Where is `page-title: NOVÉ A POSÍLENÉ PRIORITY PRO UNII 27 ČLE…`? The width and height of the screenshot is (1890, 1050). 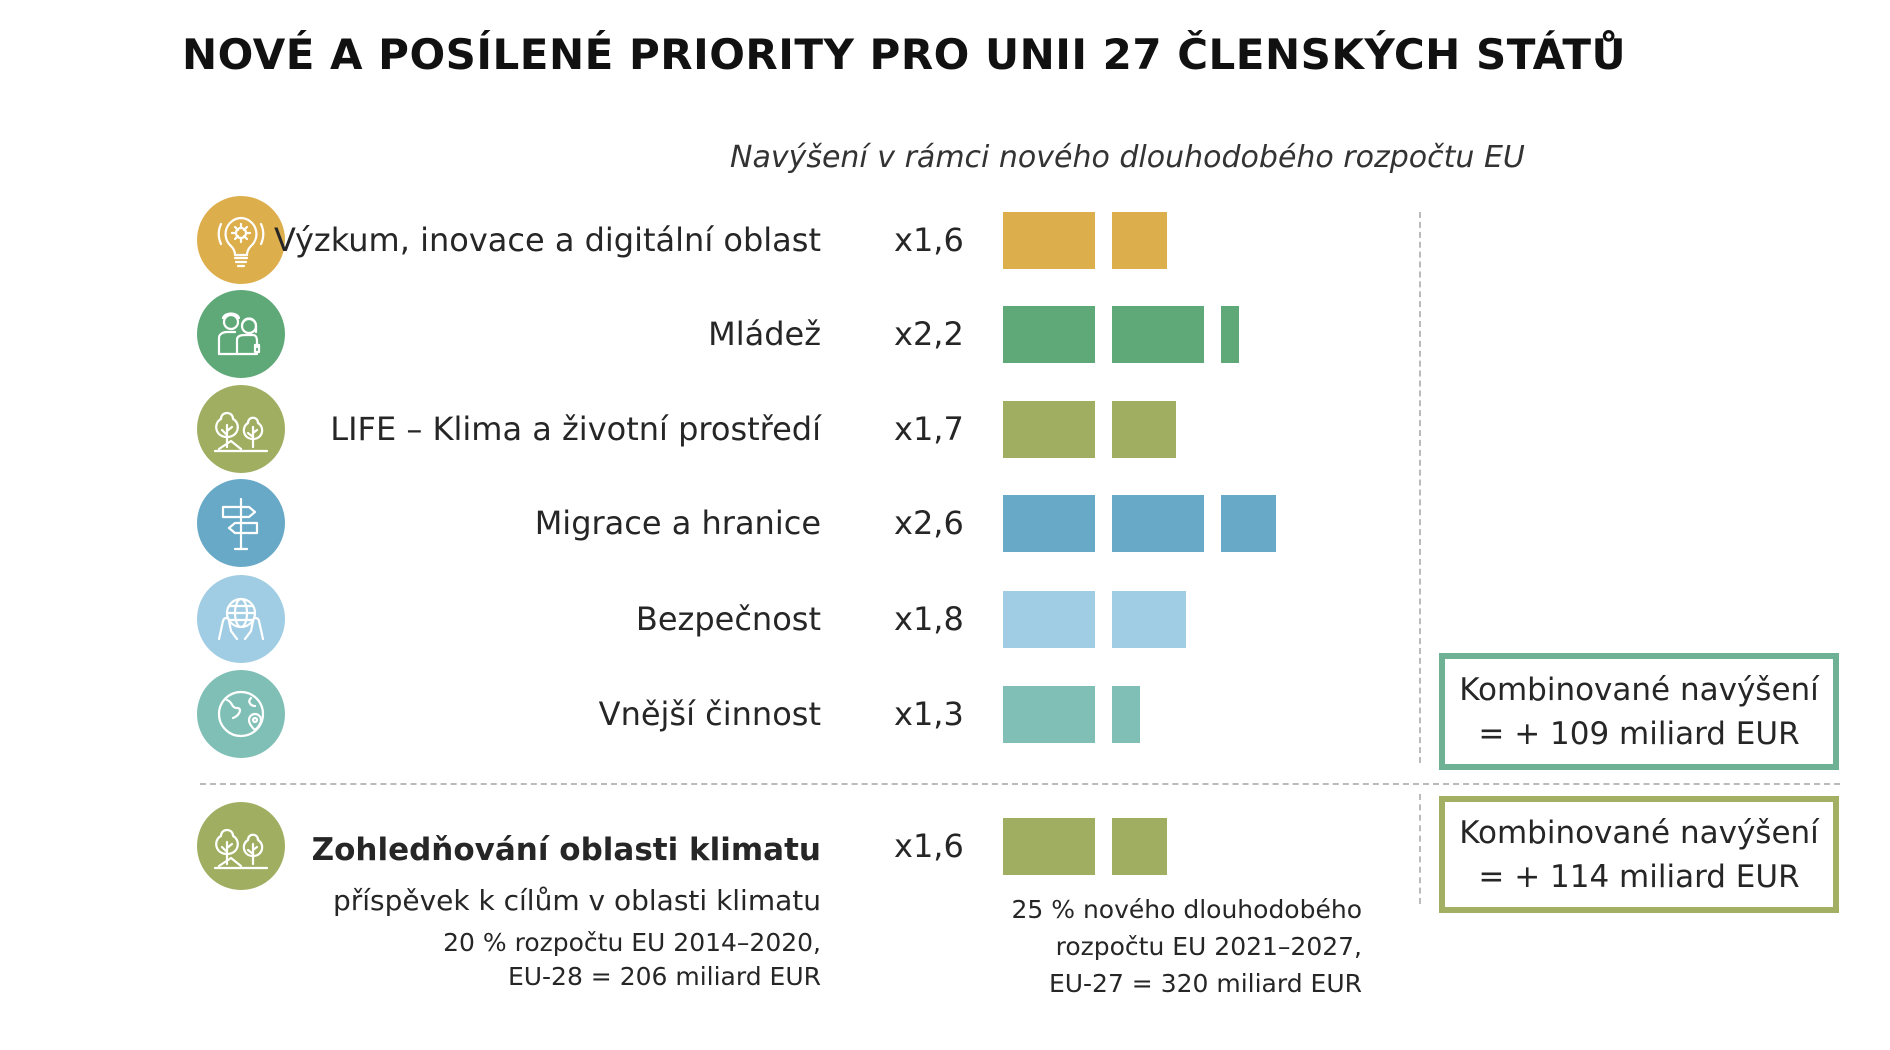
page-title: NOVÉ A POSÍLENÉ PRIORITY PRO UNII 27 ČLE… is located at coordinates (904, 54).